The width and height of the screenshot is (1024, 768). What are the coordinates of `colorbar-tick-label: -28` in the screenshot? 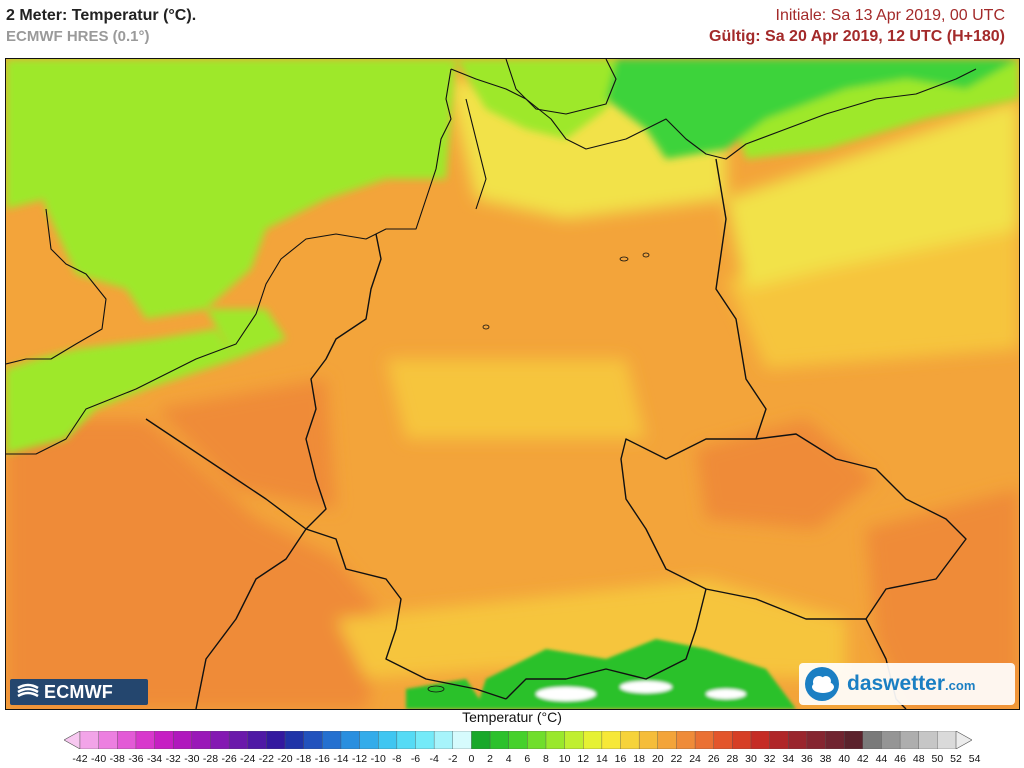 It's located at (210, 759).